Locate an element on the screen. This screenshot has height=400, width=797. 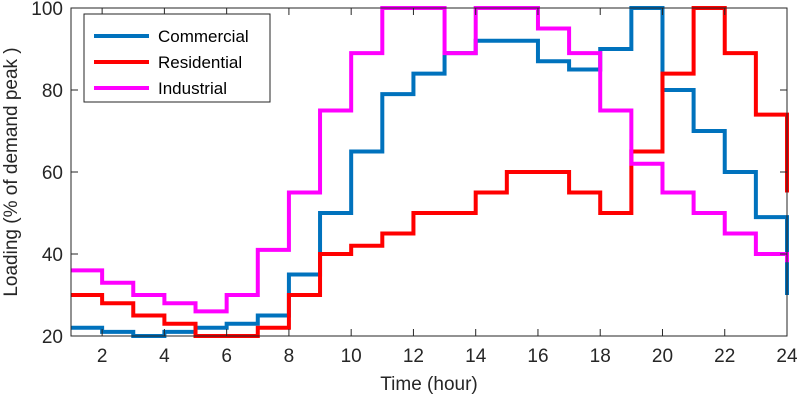
x-tick-label: 22 is located at coordinates (724, 356).